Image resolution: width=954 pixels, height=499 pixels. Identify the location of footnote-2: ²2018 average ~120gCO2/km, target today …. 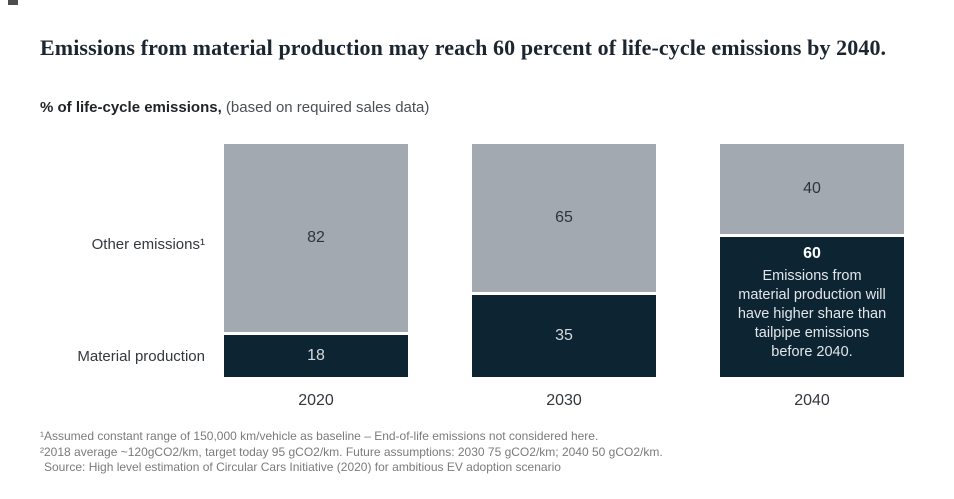
(351, 451).